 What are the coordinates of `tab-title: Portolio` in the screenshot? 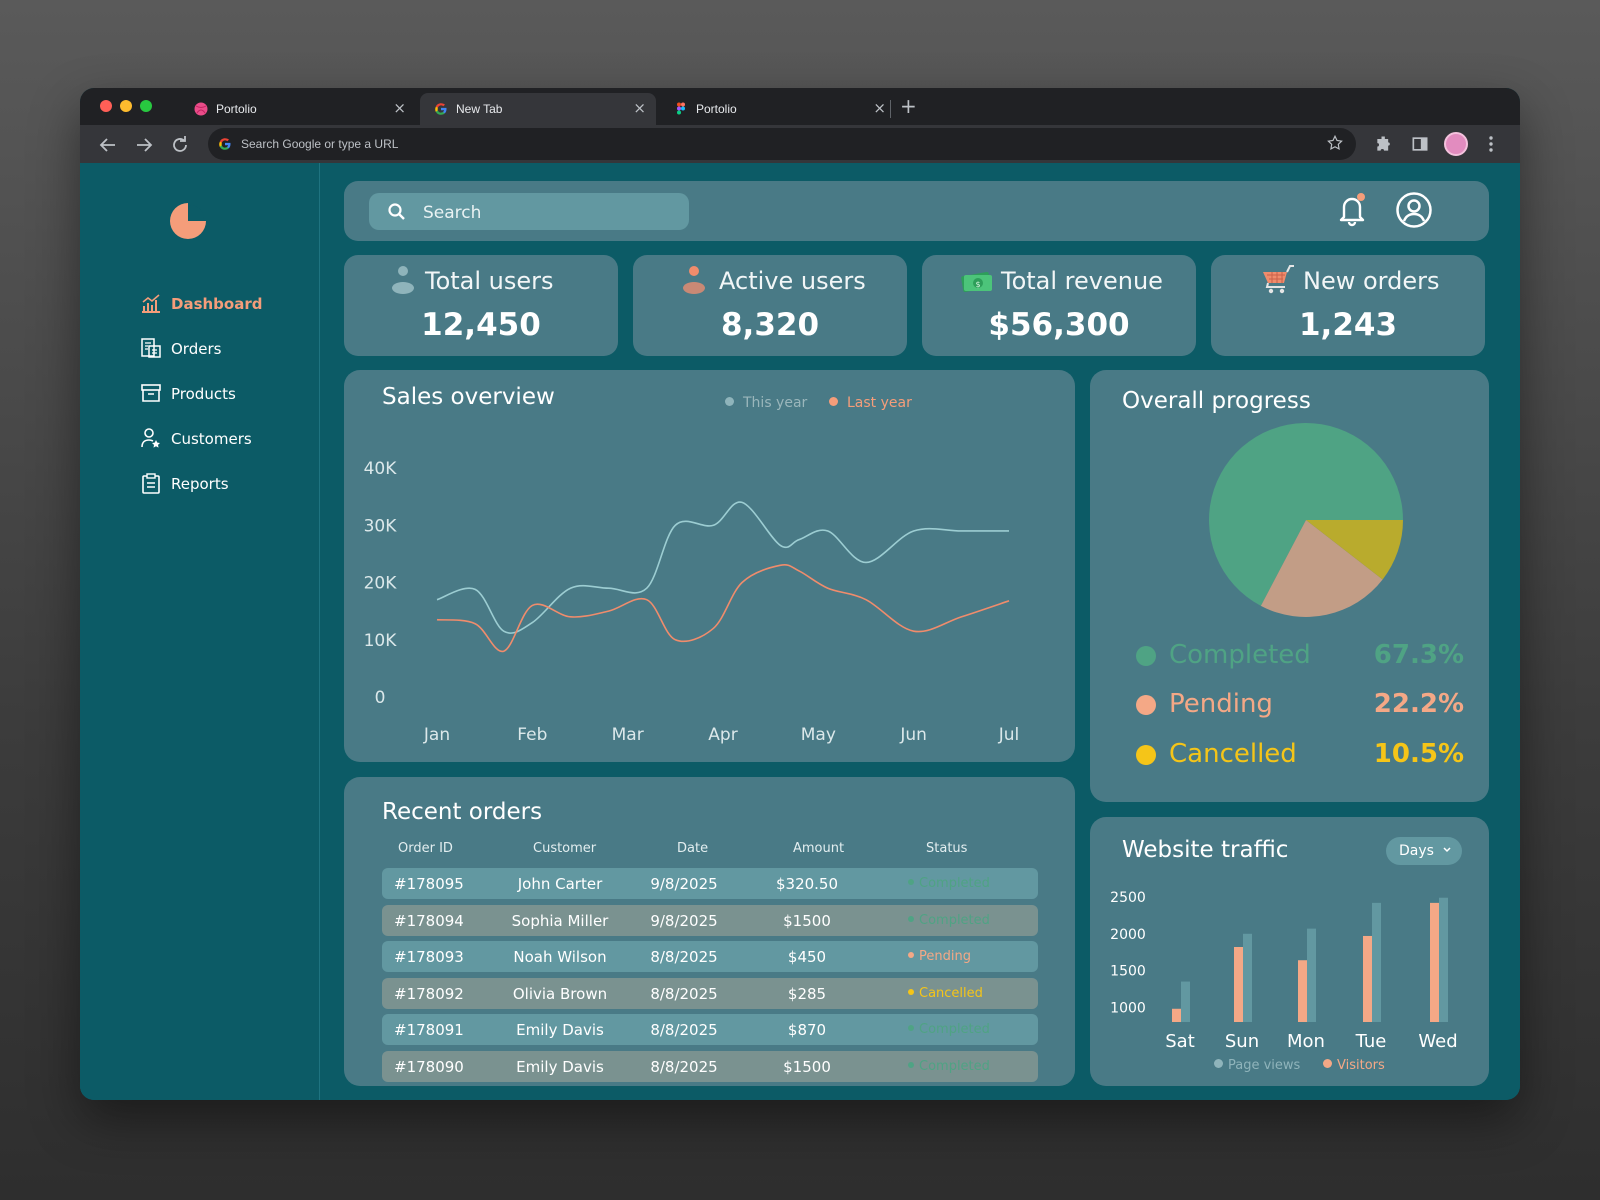 It's located at (716, 109).